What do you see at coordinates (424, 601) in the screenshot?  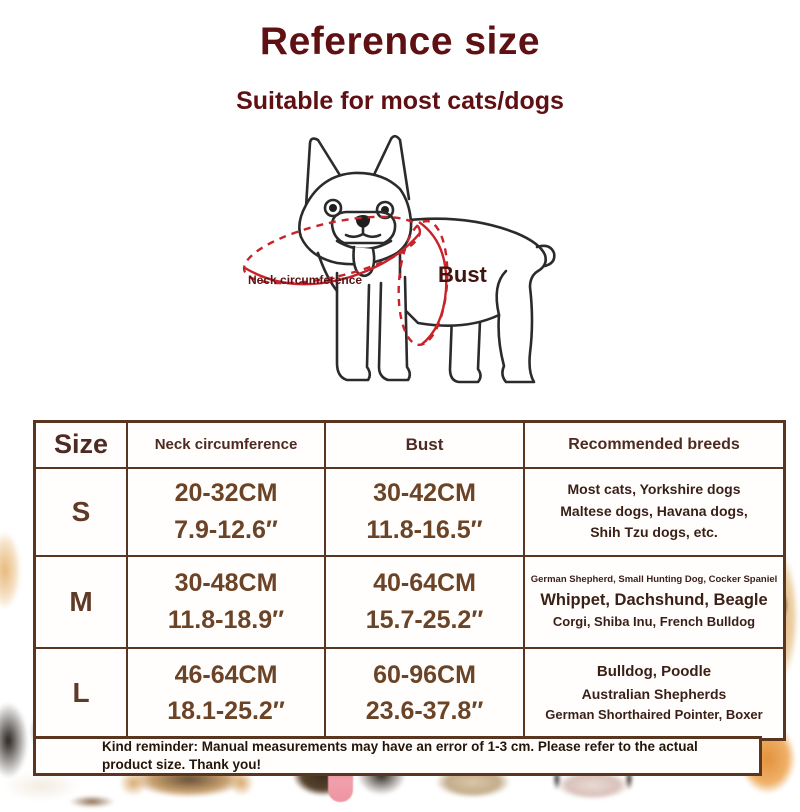 I see `bust-cell: 40-64CM 15.7-25.2″` at bounding box center [424, 601].